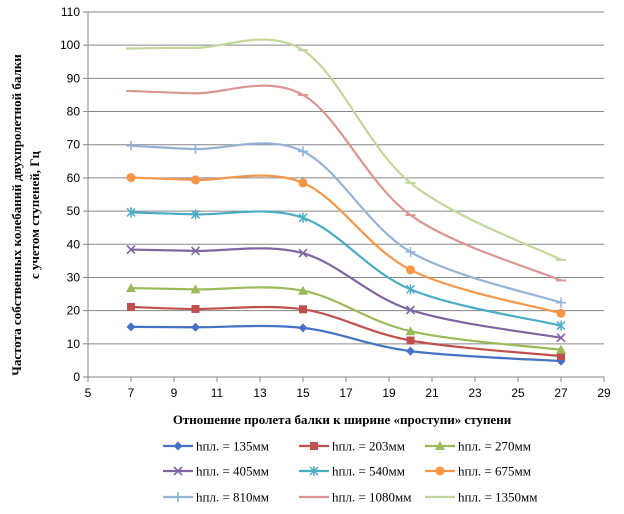 The width and height of the screenshot is (624, 514). Describe the element at coordinates (303, 393) in the screenshot. I see `x-tick-label: 15` at that location.